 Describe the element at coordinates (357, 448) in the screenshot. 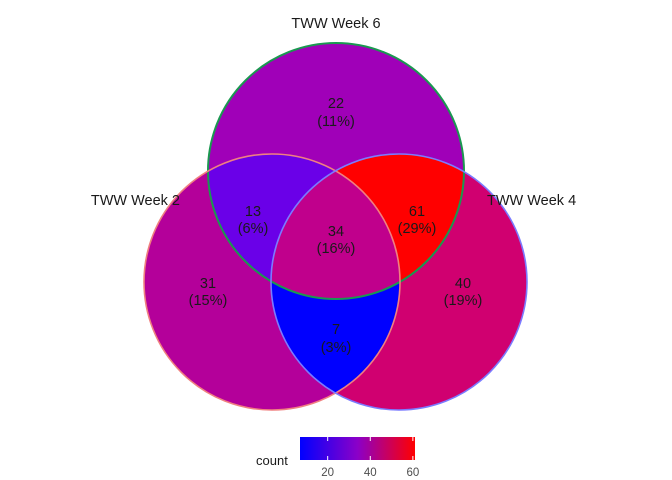

I see `legend-colorbar` at that location.